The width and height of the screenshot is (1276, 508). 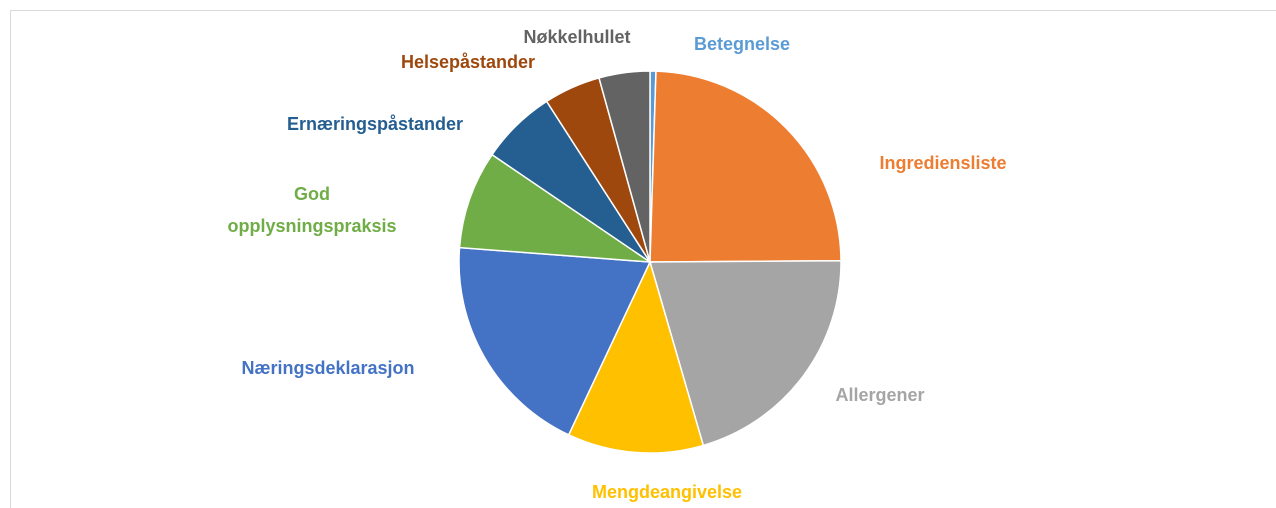 What do you see at coordinates (375, 124) in the screenshot?
I see `slice-label: Ernæringspåstander` at bounding box center [375, 124].